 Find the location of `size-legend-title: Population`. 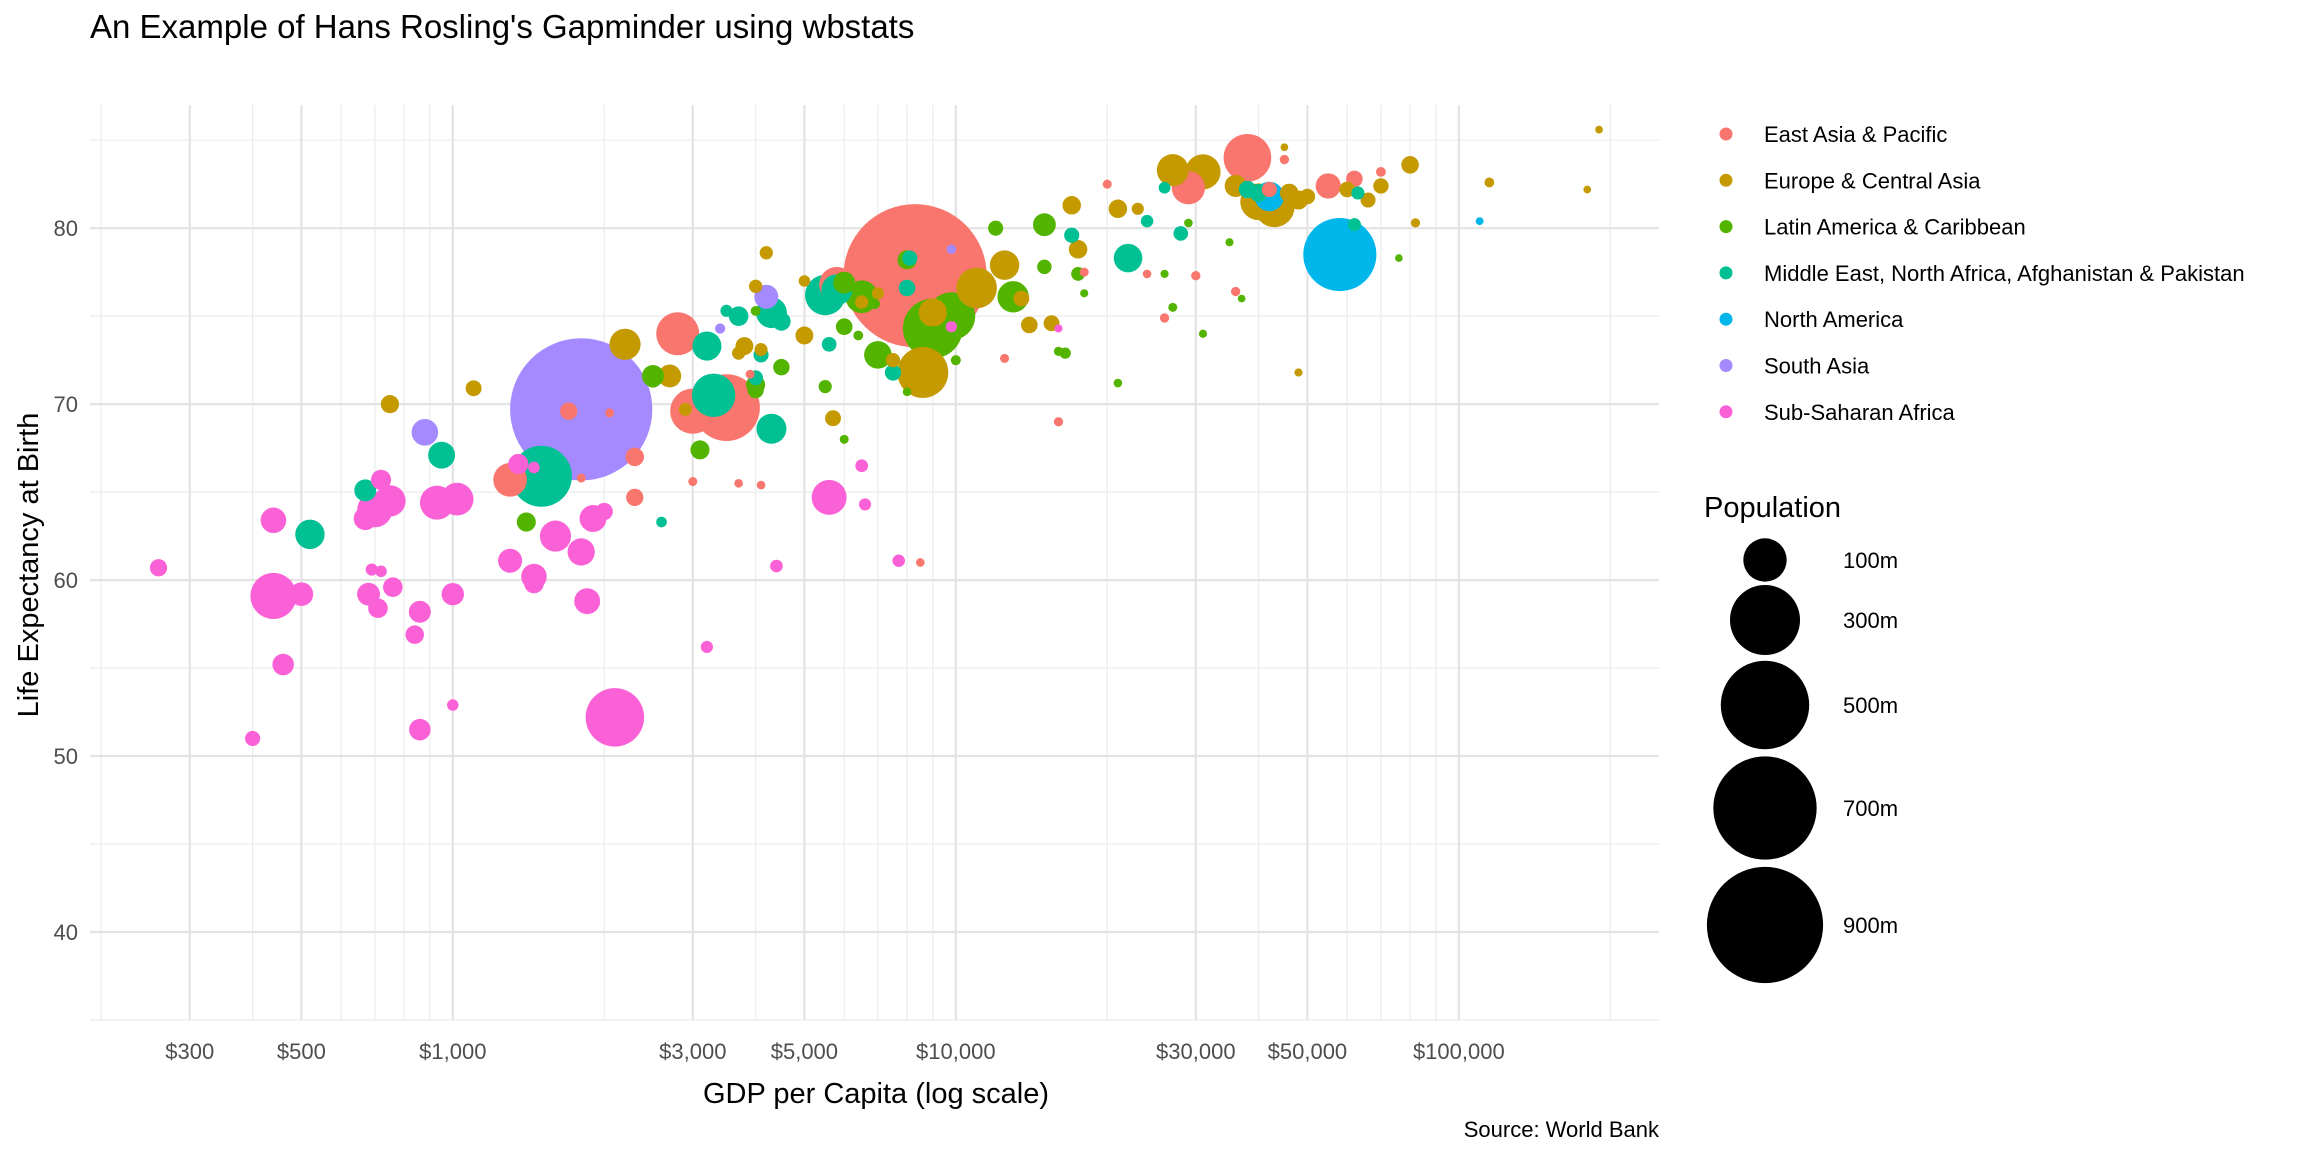

size-legend-title: Population is located at coordinates (1772, 508).